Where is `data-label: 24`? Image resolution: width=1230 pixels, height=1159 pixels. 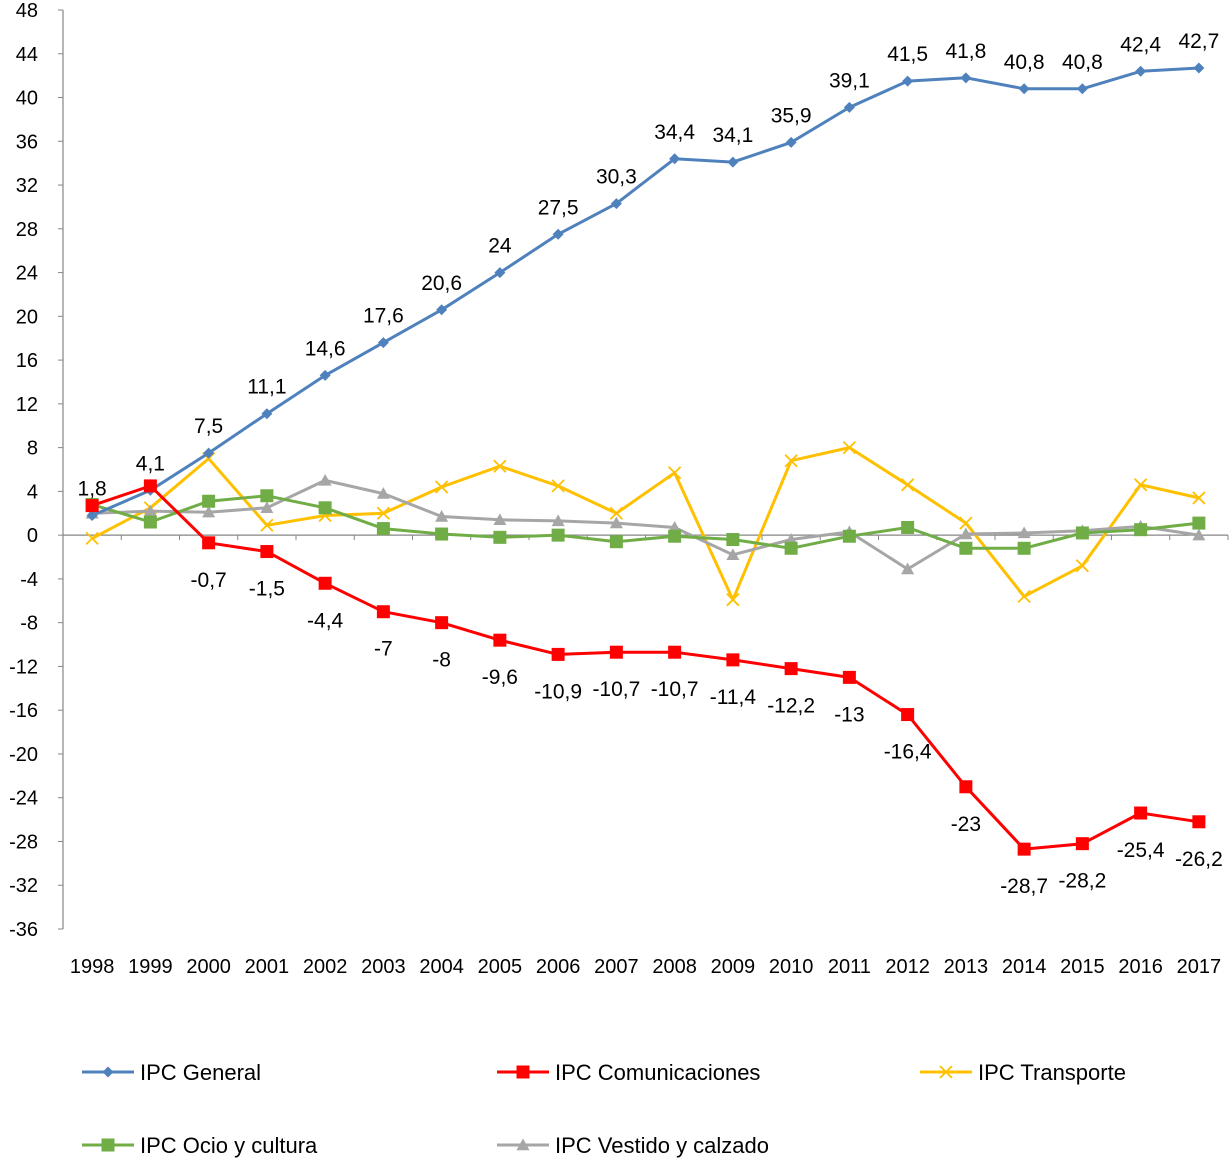 data-label: 24 is located at coordinates (500, 246).